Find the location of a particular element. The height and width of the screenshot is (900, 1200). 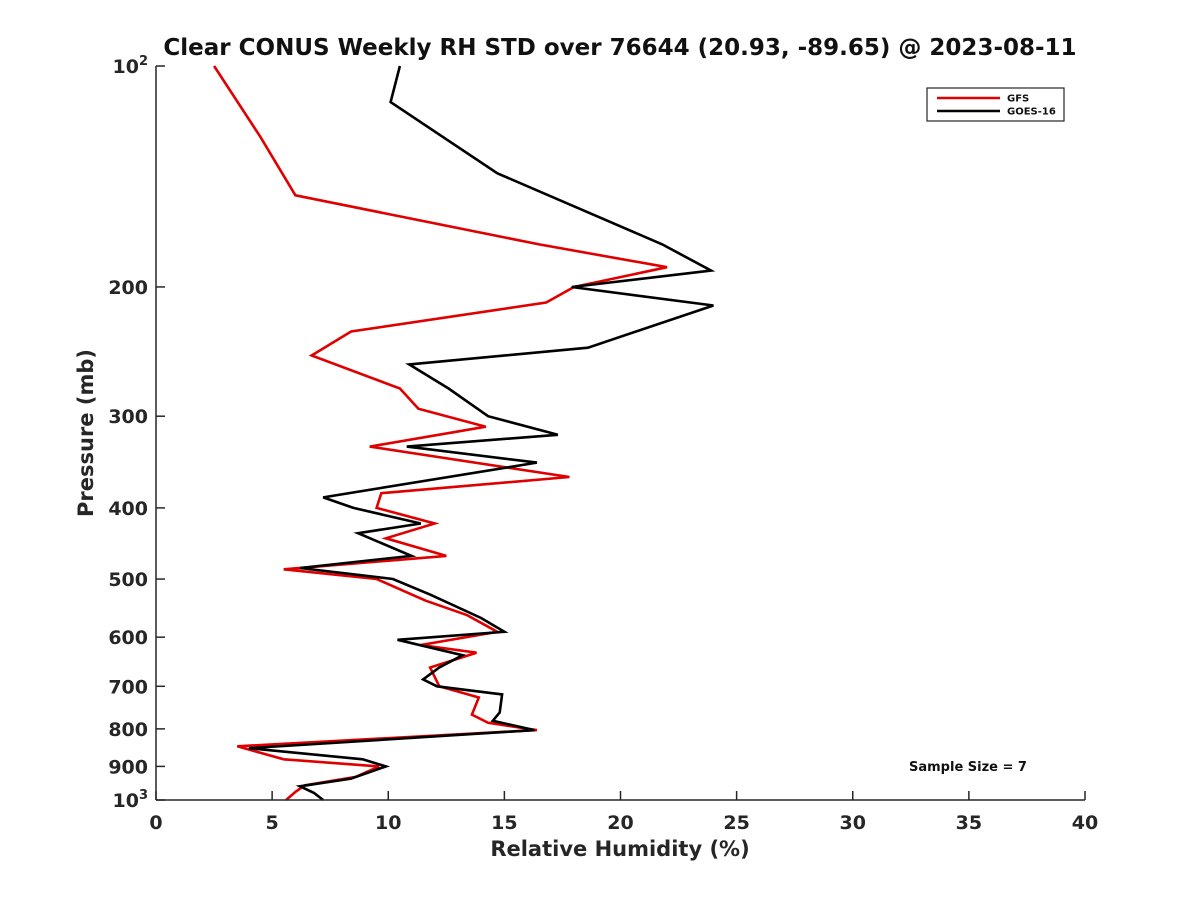

y-axis-label: Pressure (mb) is located at coordinates (86, 433).